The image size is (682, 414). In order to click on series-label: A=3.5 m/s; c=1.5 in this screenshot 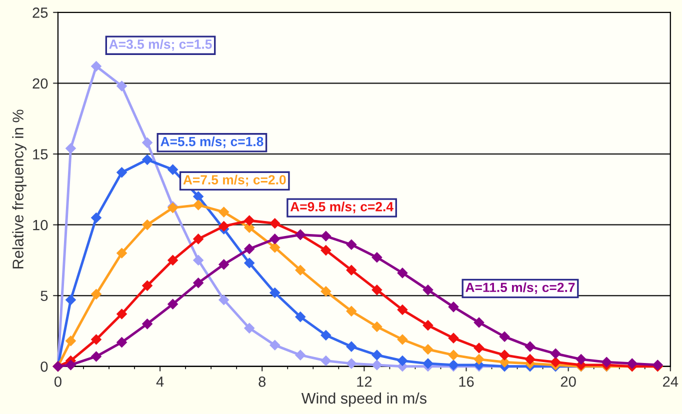, I will do `click(160, 45)`.